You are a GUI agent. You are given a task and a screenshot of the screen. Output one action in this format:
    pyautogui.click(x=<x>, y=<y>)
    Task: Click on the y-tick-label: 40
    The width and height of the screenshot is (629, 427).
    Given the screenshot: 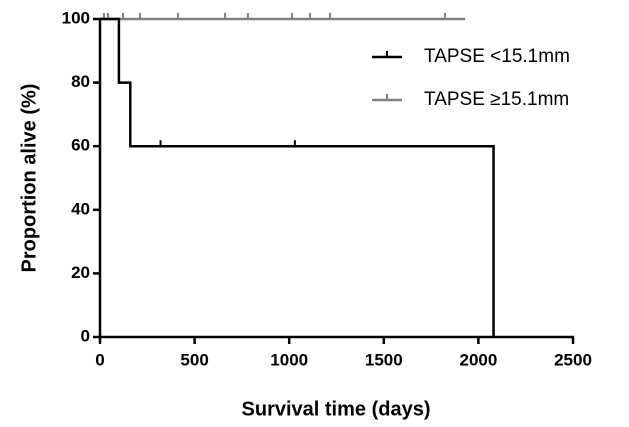 What is the action you would take?
    pyautogui.click(x=80, y=208)
    